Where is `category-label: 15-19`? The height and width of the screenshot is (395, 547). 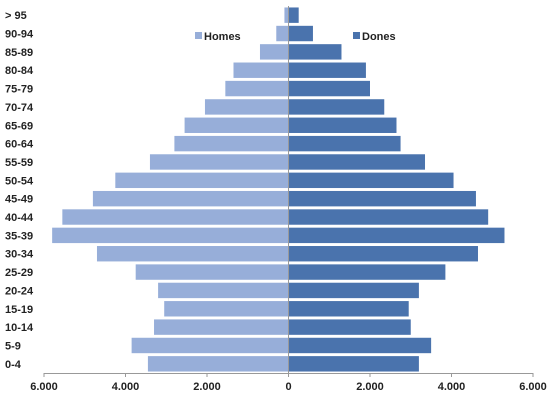 category-label: 15-19 is located at coordinates (19, 310).